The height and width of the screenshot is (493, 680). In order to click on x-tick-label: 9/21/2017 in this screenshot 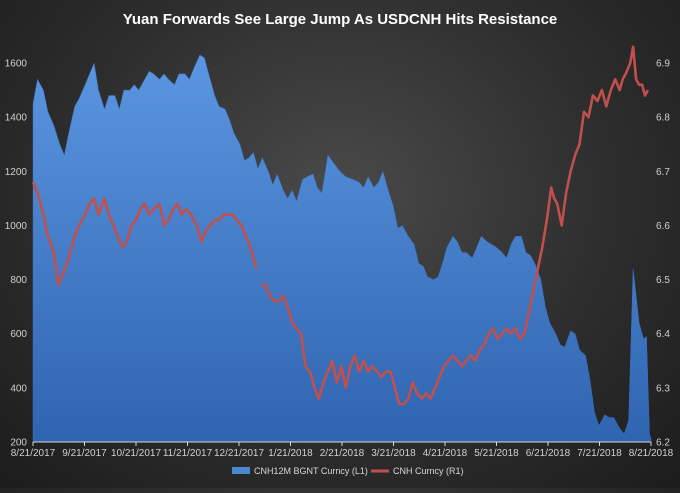, I will do `click(84, 453)`.